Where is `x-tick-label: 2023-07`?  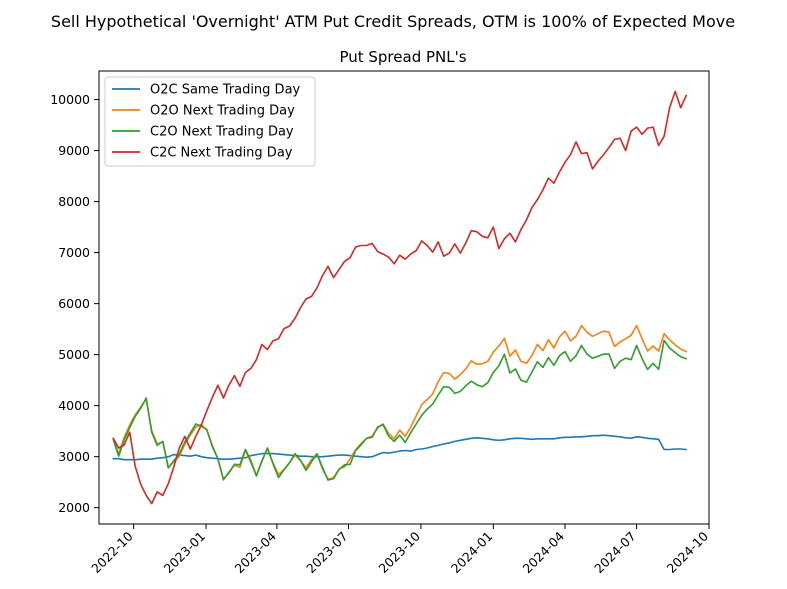
x-tick-label: 2023-07 is located at coordinates (327, 553).